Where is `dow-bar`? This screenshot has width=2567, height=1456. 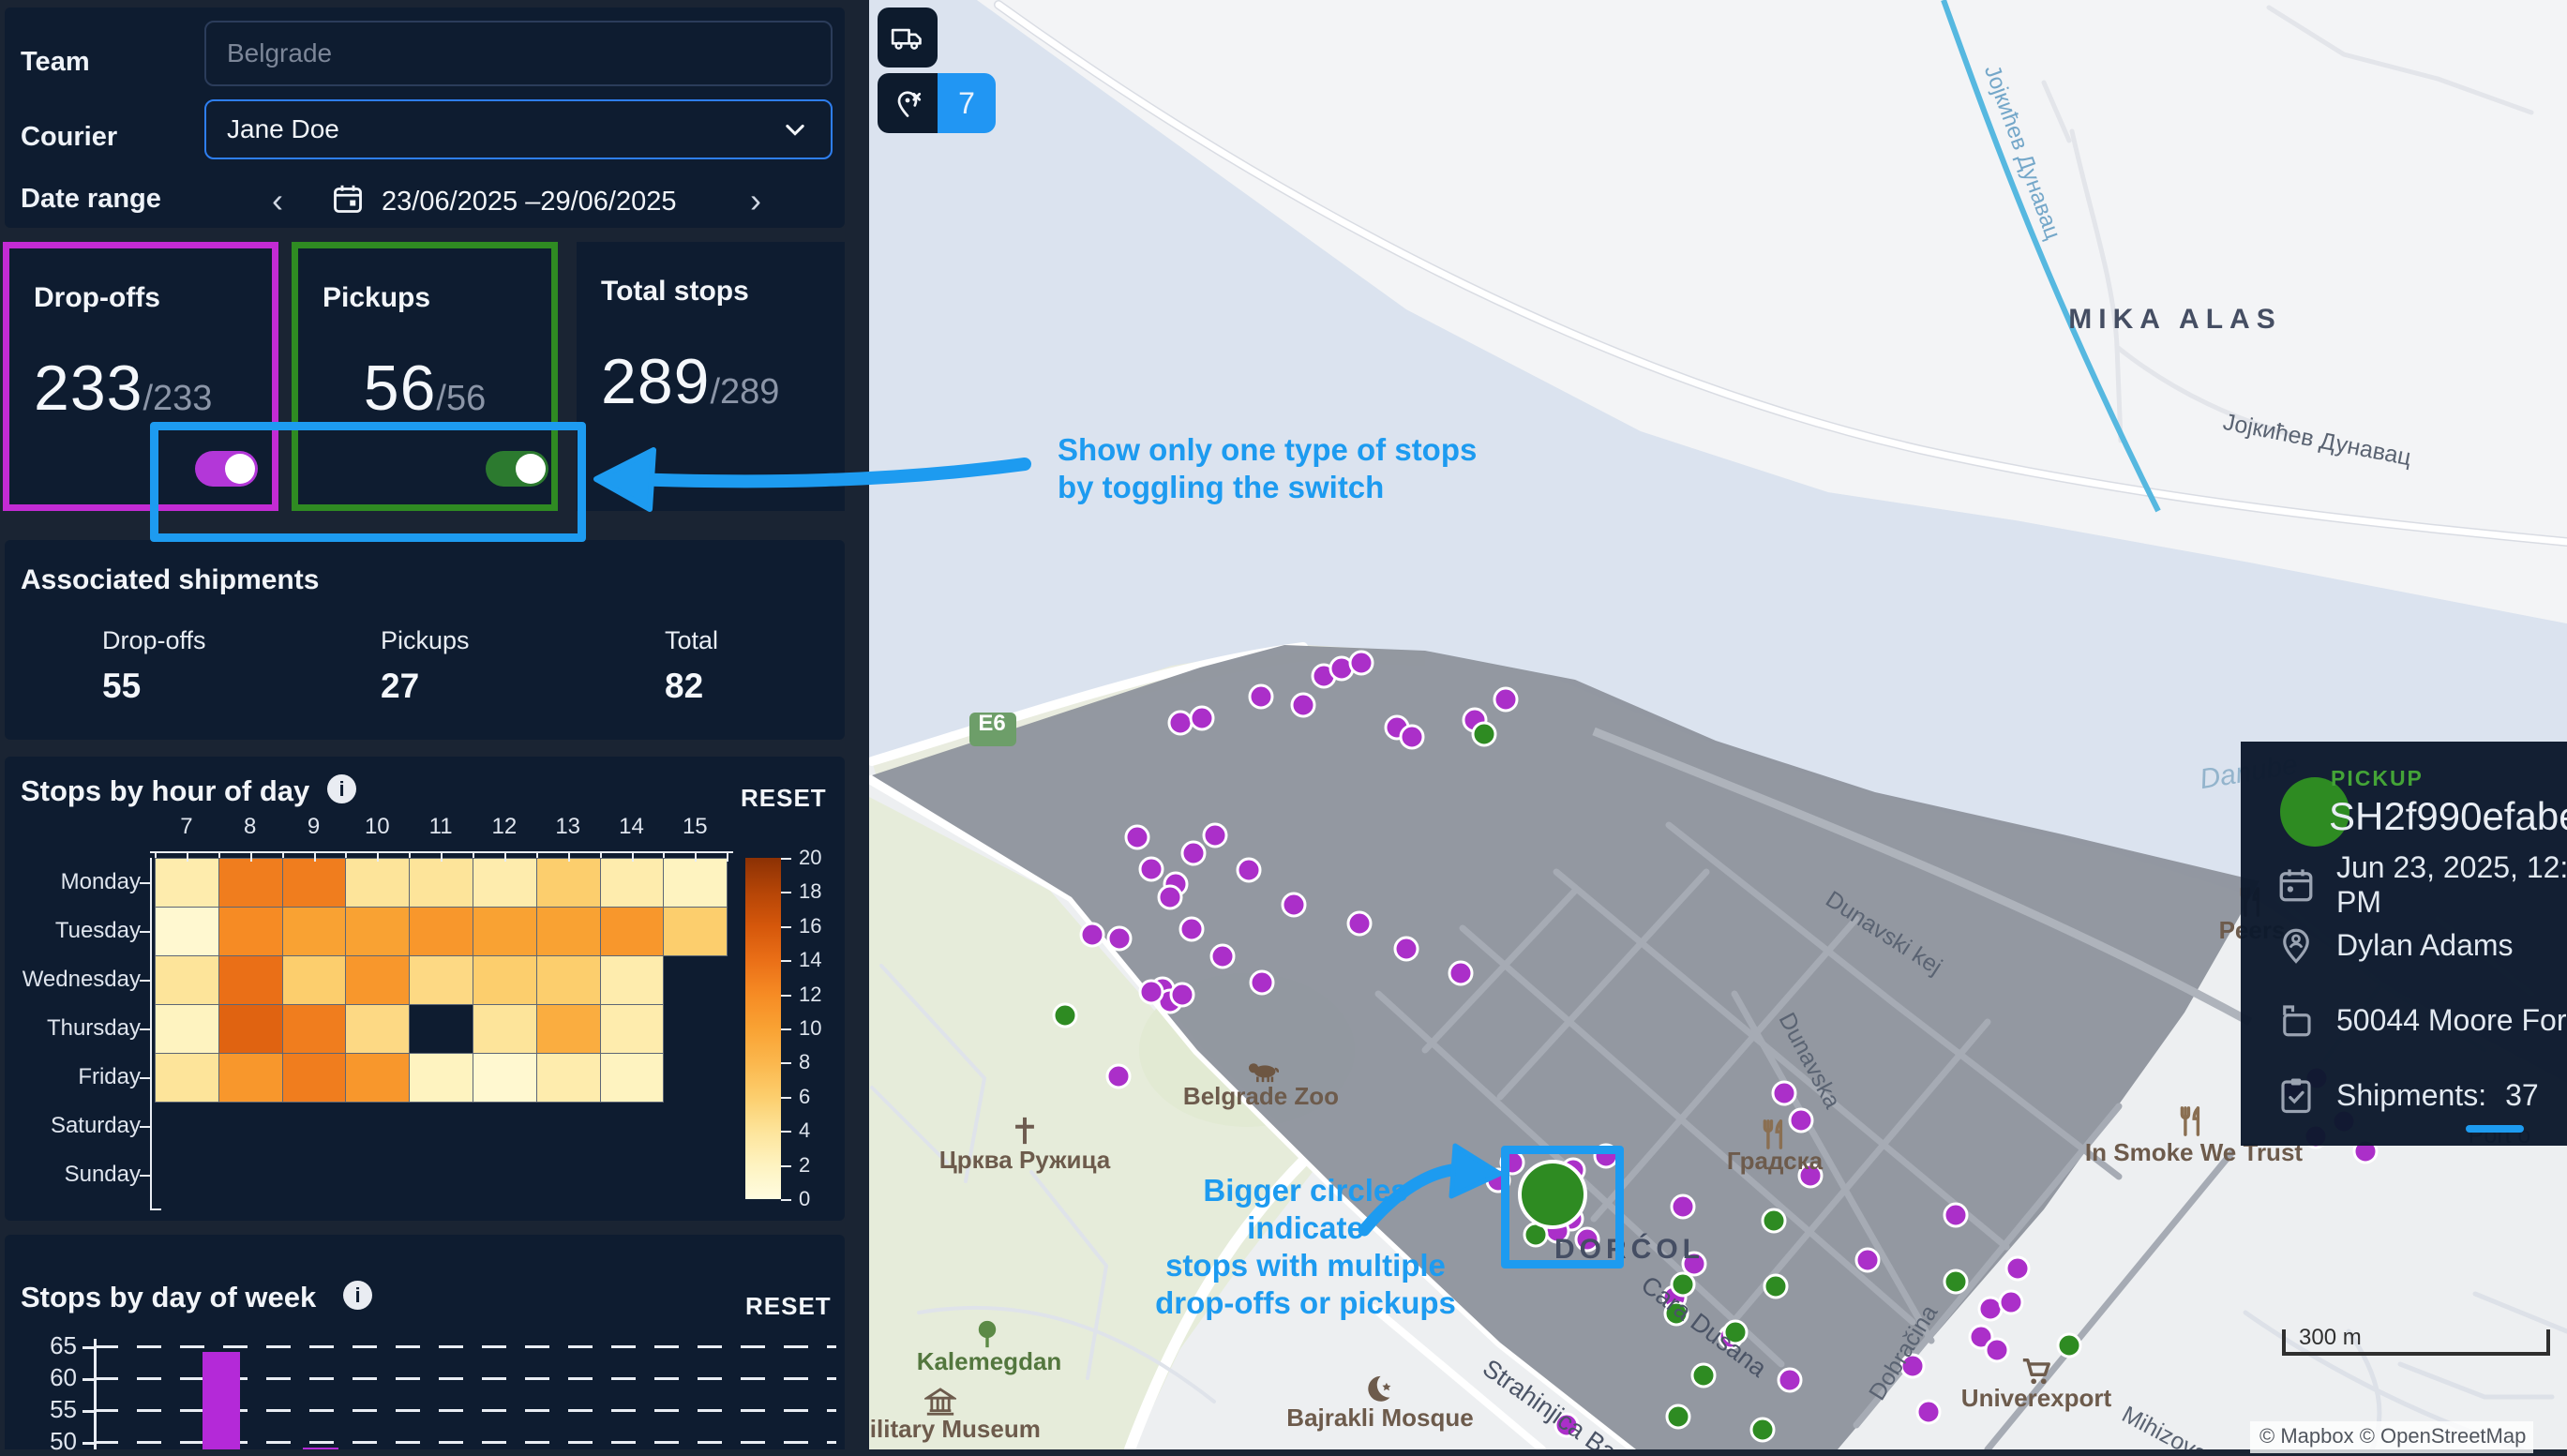 dow-bar is located at coordinates (221, 1400).